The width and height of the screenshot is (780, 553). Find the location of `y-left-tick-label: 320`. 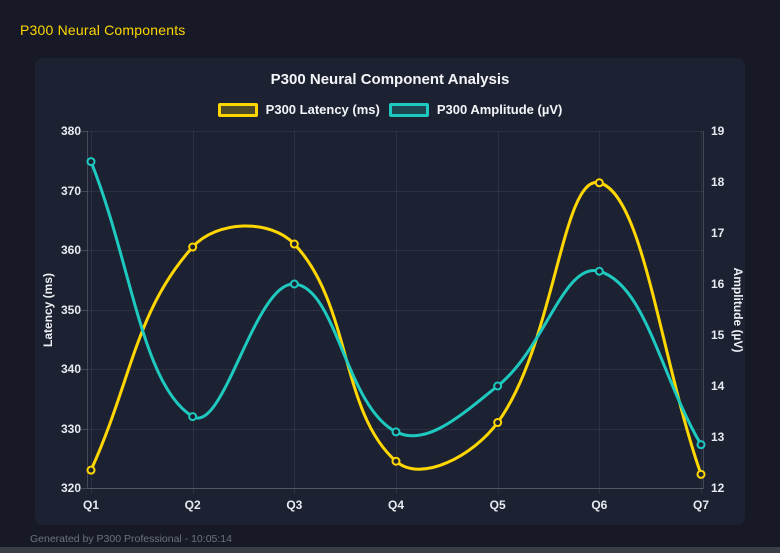

y-left-tick-label: 320 is located at coordinates (70, 488).